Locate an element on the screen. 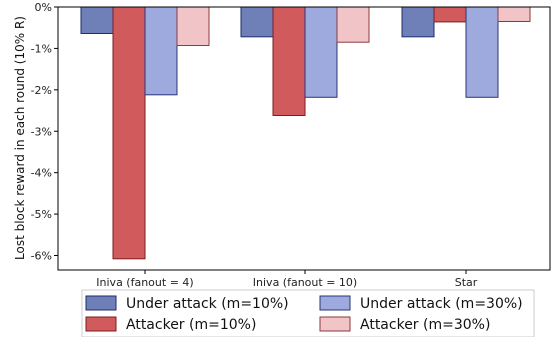  y-tick-label: -4% is located at coordinates (41, 173).